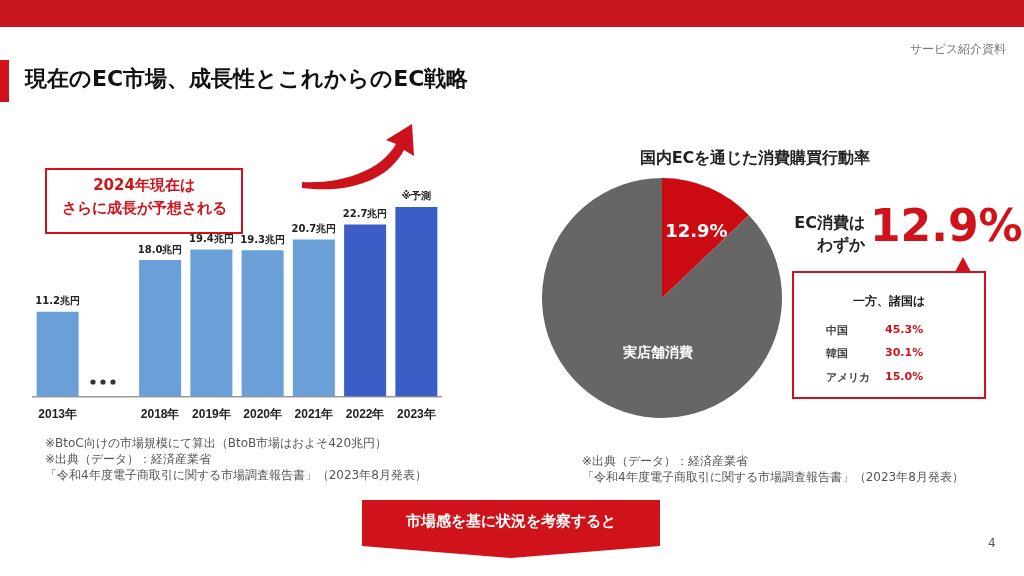 Image resolution: width=1024 pixels, height=576 pixels. What do you see at coordinates (57, 414) in the screenshot?
I see `x-tick-label: 2013年` at bounding box center [57, 414].